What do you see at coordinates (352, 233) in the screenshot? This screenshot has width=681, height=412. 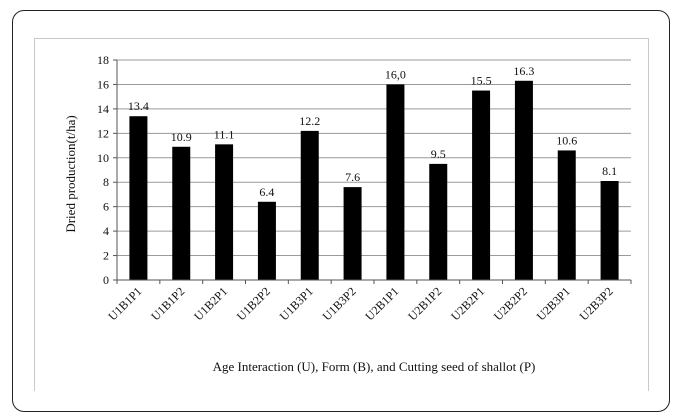 I see `bar-u1b3p2` at bounding box center [352, 233].